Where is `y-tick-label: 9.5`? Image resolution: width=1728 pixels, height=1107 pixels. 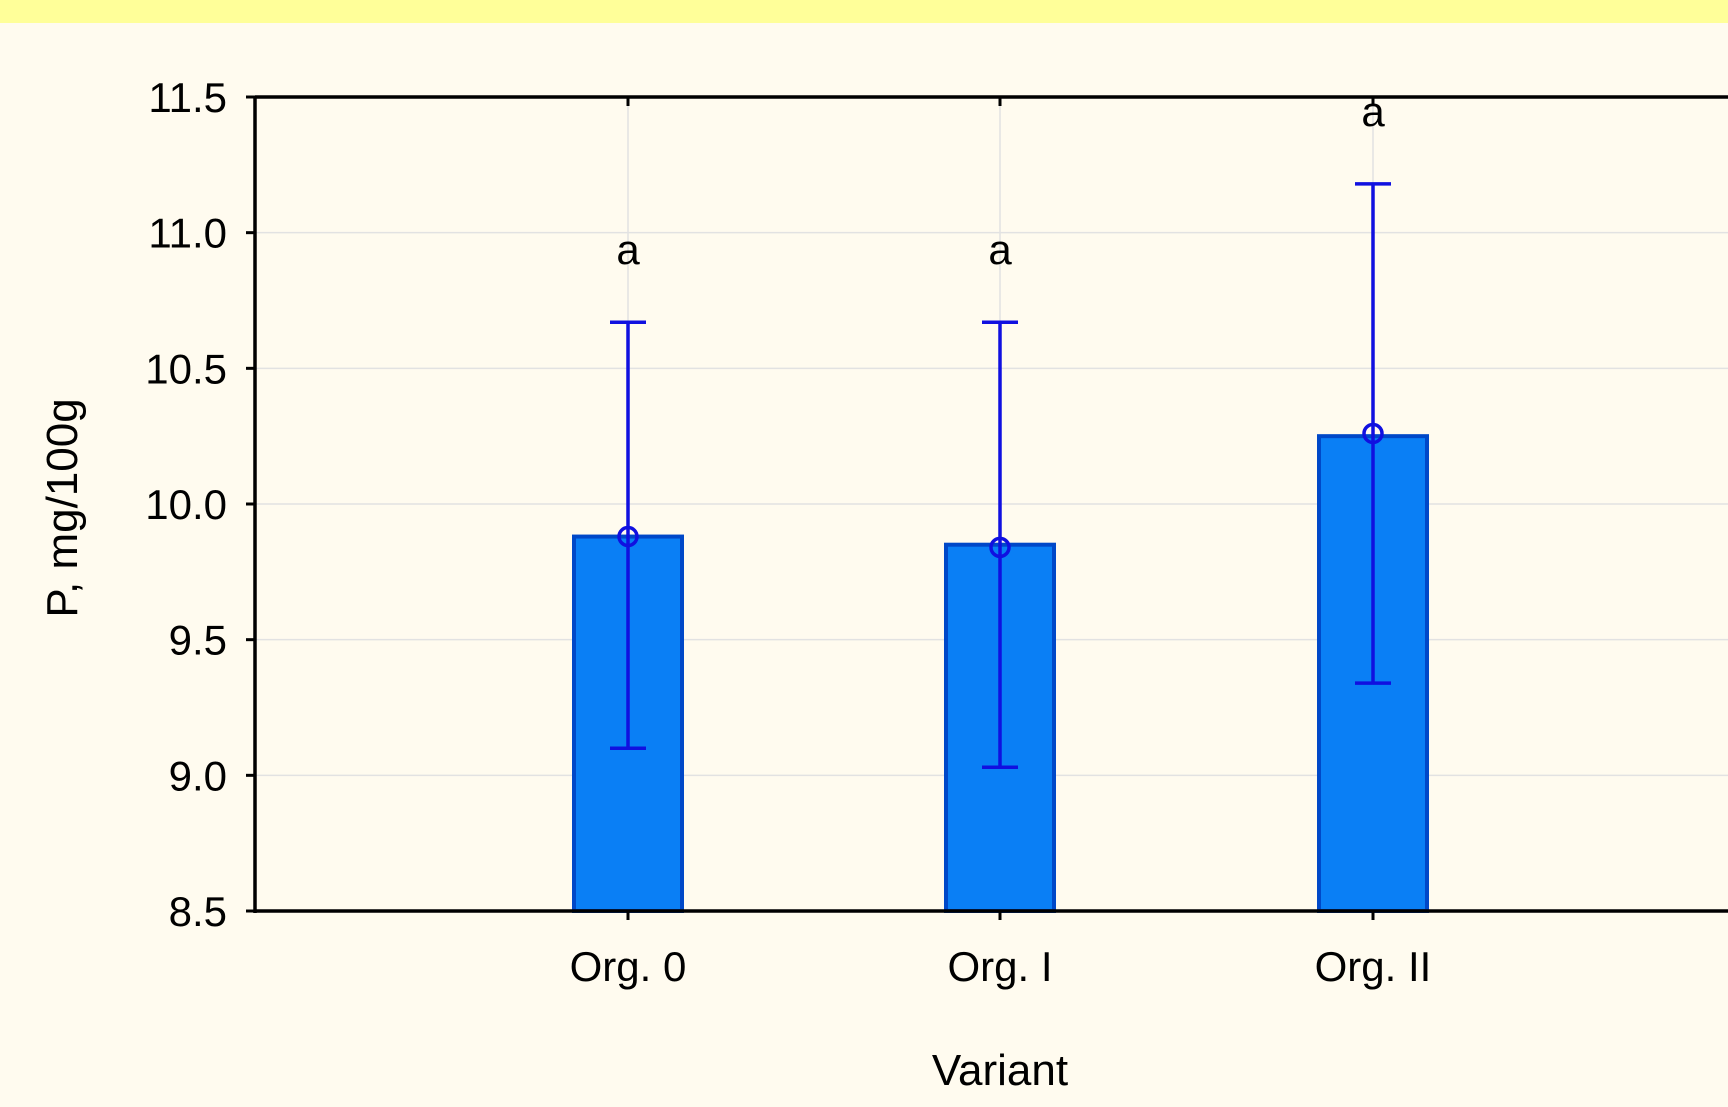 y-tick-label: 9.5 is located at coordinates (198, 640).